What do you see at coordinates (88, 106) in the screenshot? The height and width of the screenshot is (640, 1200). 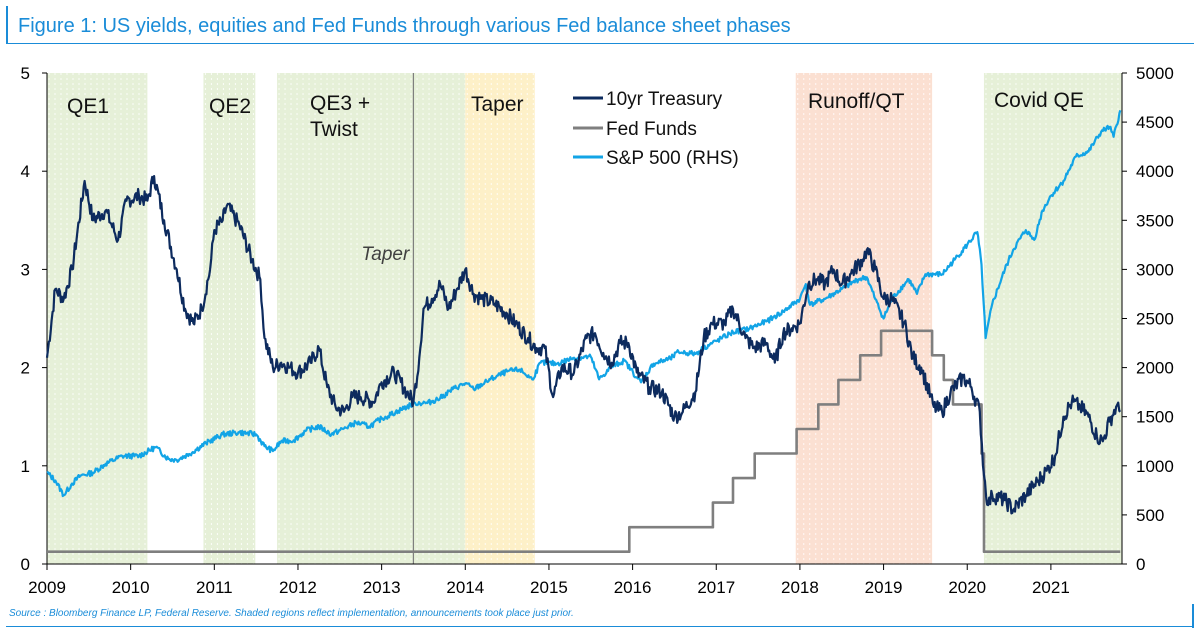 I see `region-label-0: QE1` at bounding box center [88, 106].